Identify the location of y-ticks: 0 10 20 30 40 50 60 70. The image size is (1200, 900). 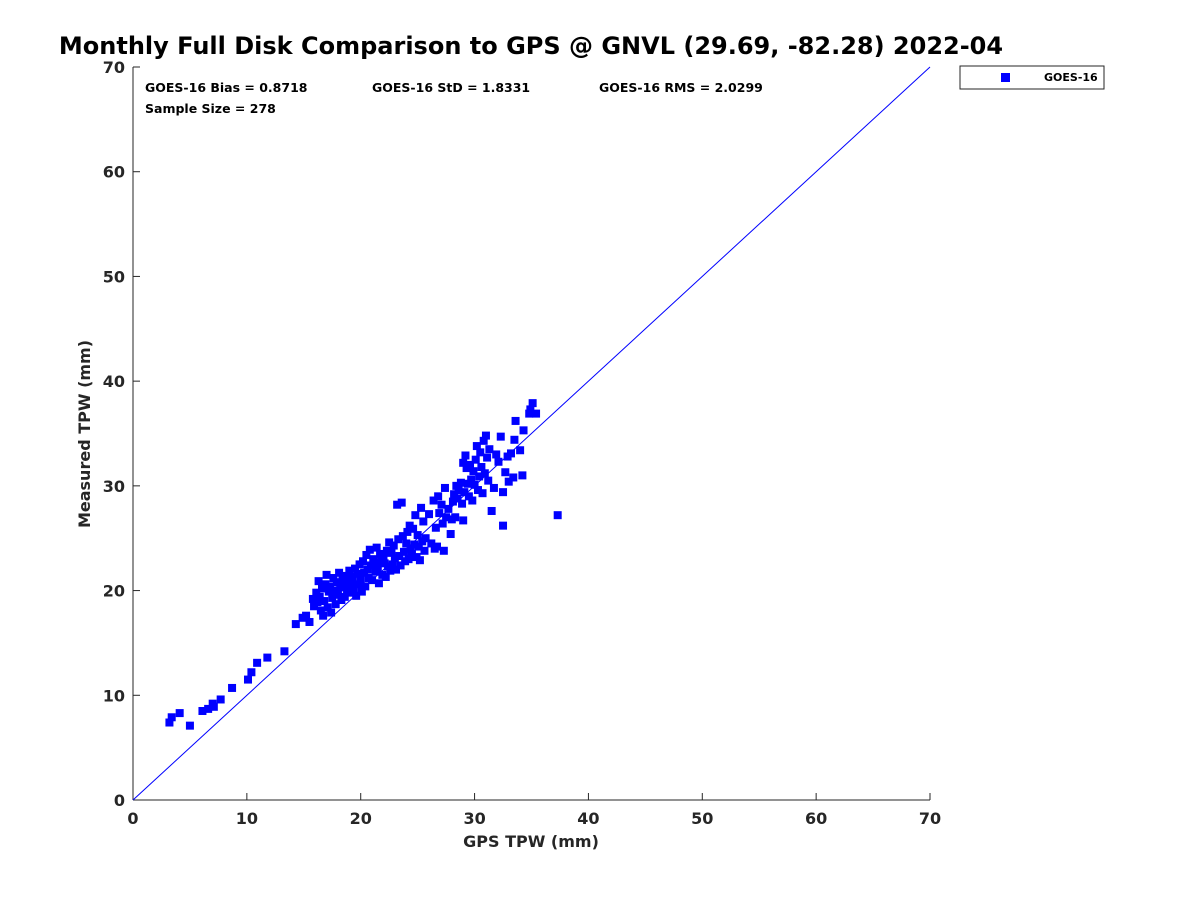
(121, 434).